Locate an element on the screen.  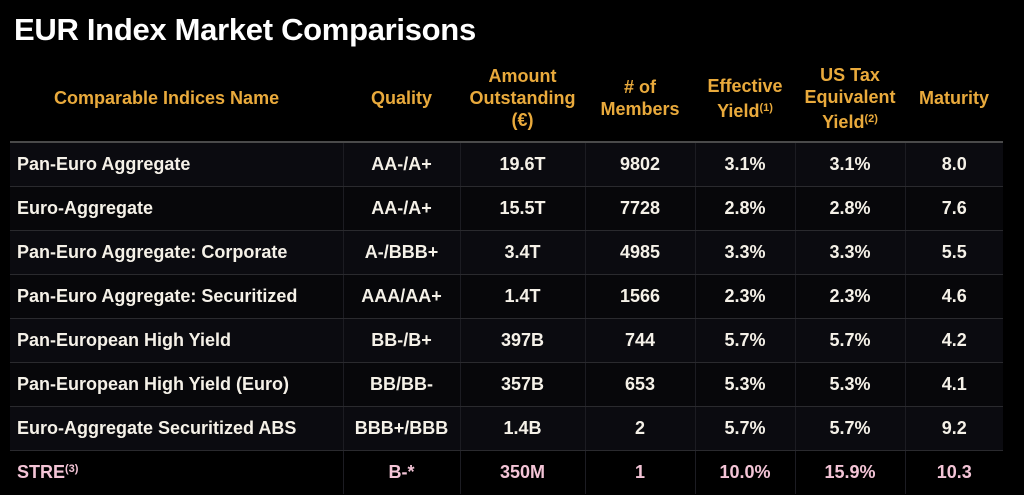
cell-members: 1 is located at coordinates (640, 472).